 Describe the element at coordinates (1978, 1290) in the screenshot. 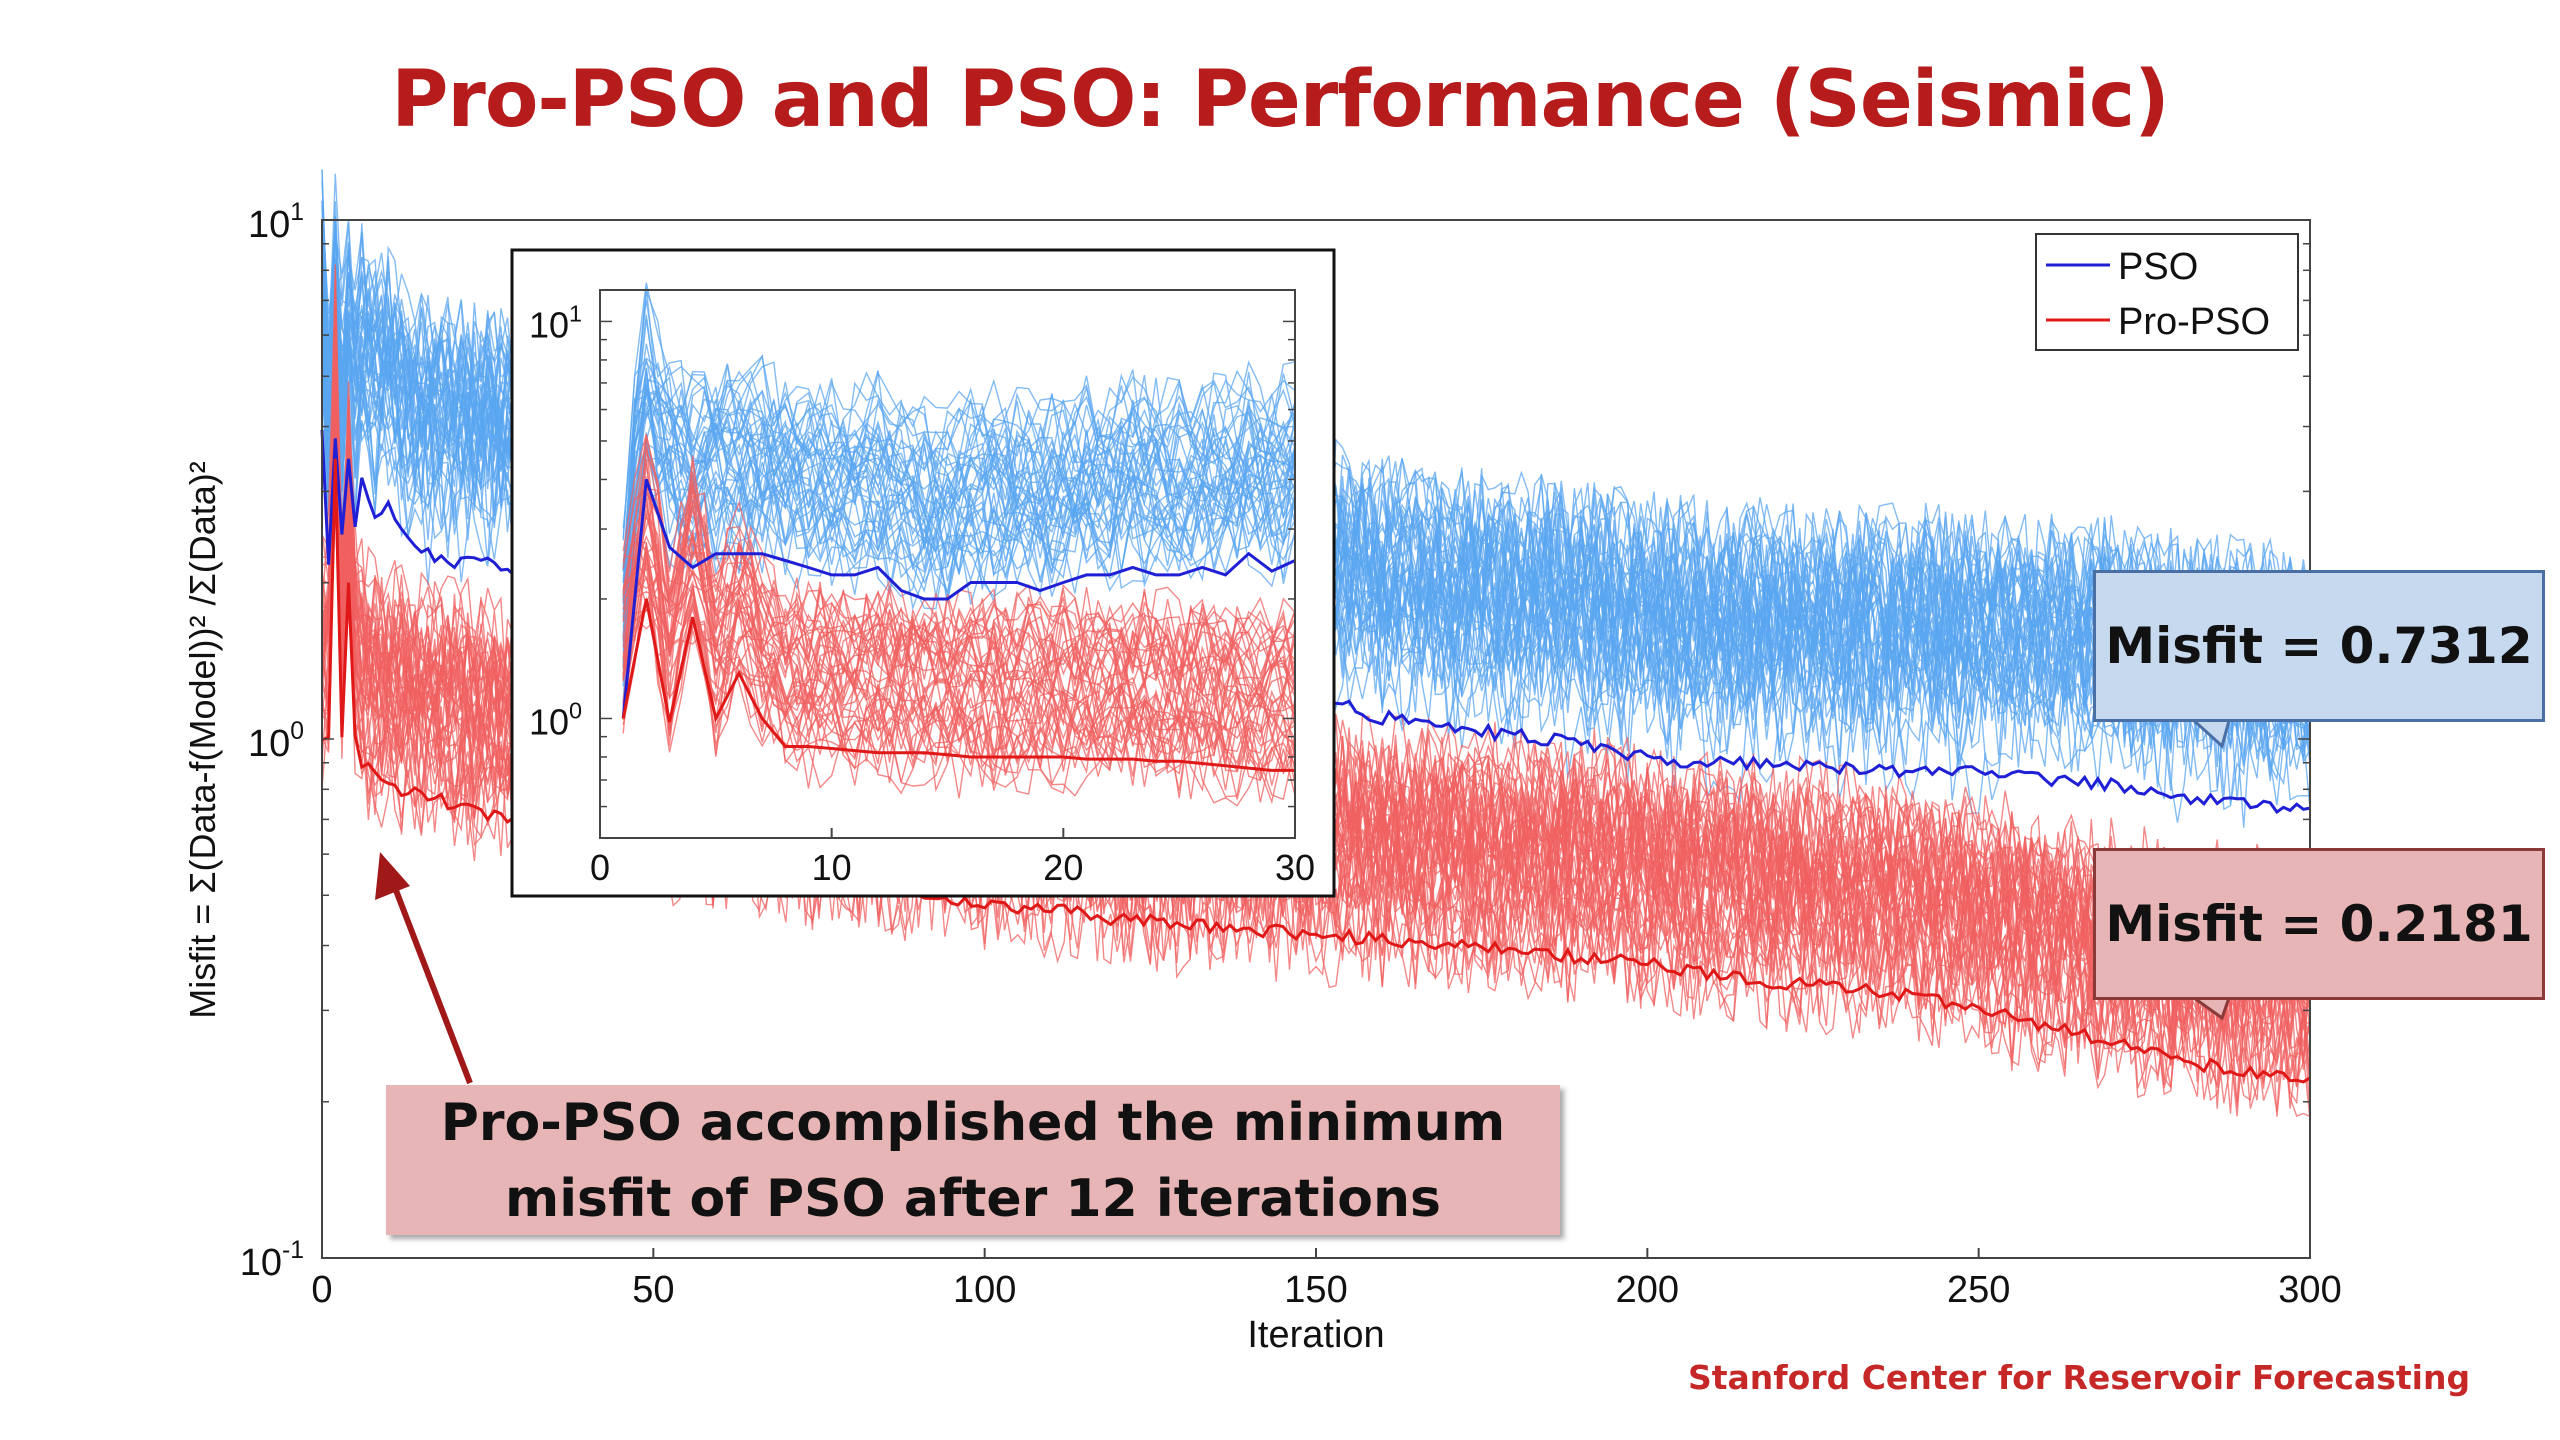

I see `x-tick-label: 250` at that location.